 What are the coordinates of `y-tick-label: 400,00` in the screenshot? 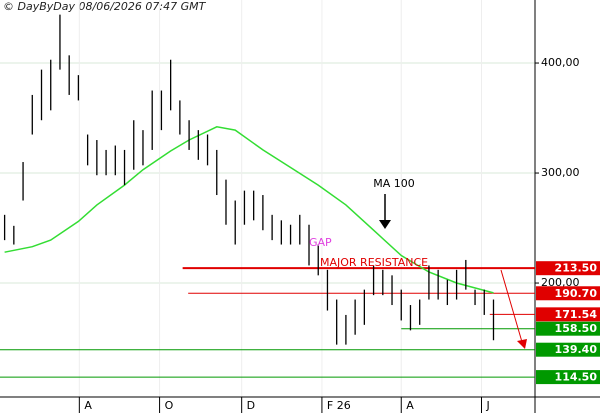 It's located at (560, 62).